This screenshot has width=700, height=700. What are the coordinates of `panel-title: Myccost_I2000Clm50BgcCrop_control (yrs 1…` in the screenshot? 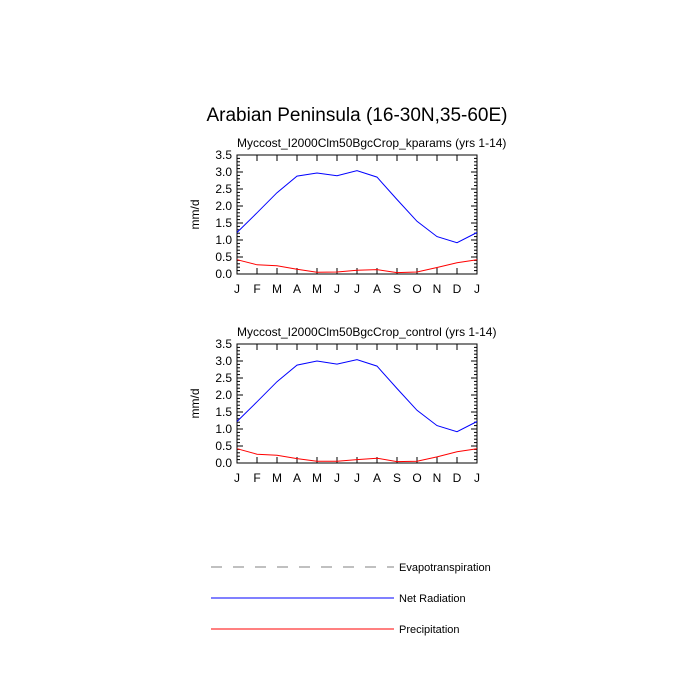 It's located at (366, 332).